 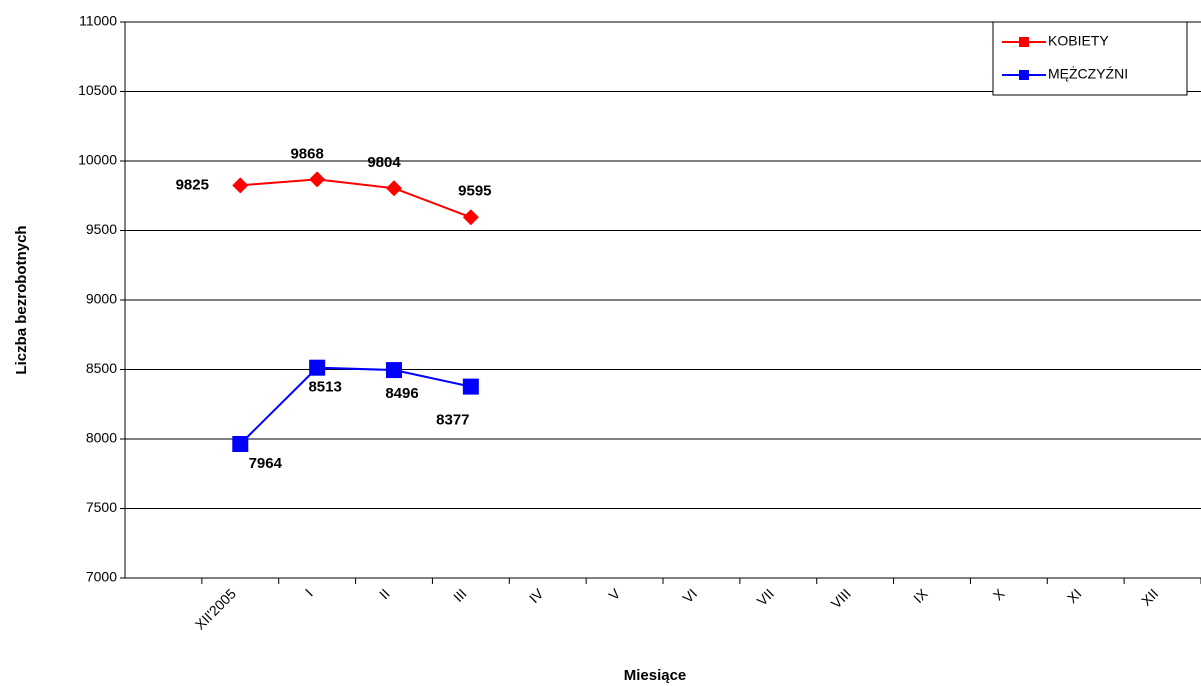 I want to click on y-axis-title: Liczba bezrobotnych, so click(x=21, y=299).